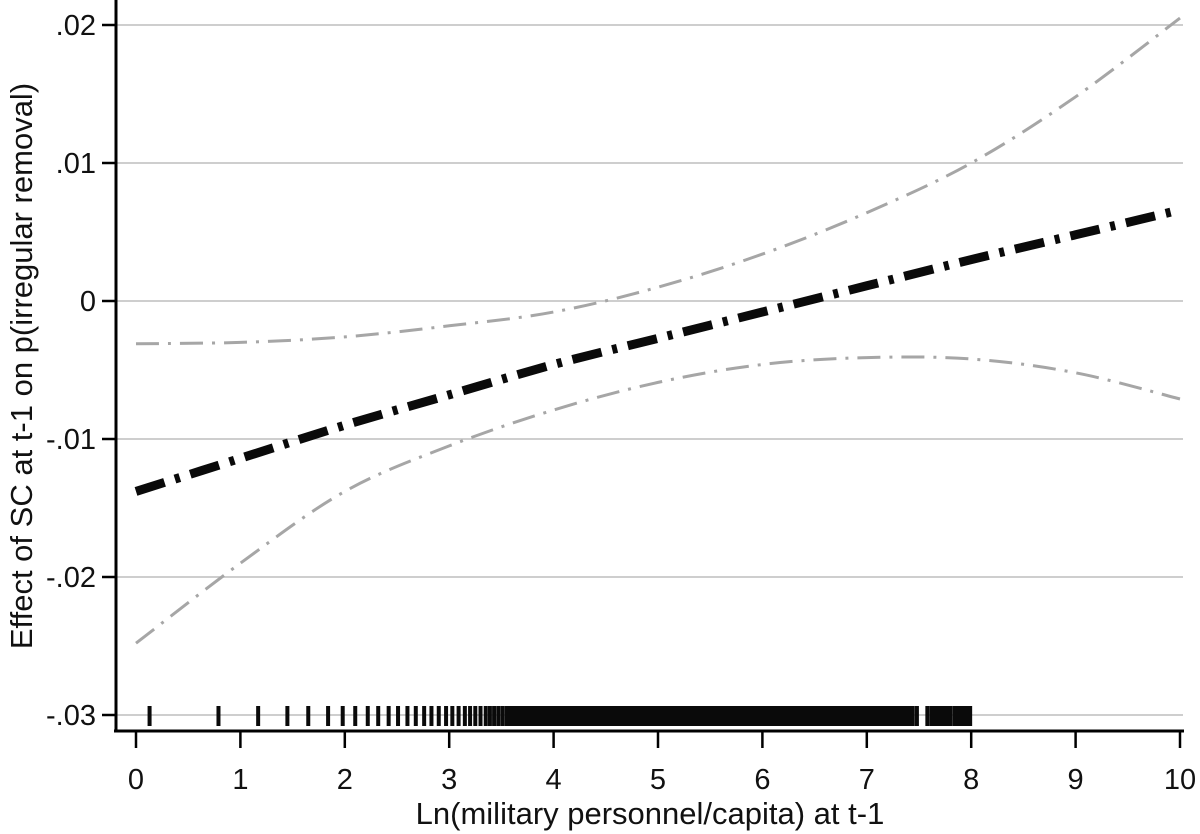 This screenshot has width=1200, height=834. I want to click on x-tick-label: 6, so click(762, 780).